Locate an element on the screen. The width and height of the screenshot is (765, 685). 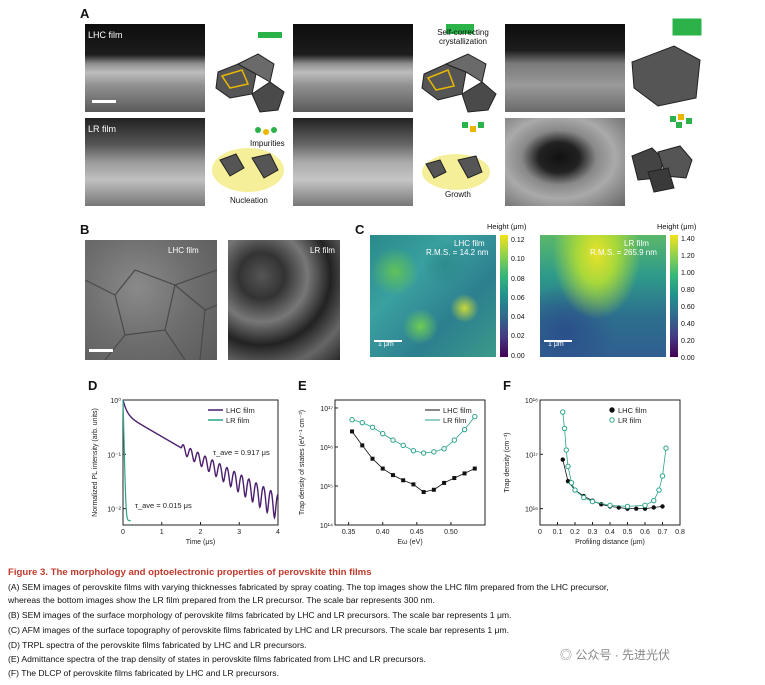
legend-label: LR film is located at coordinates (454, 420).